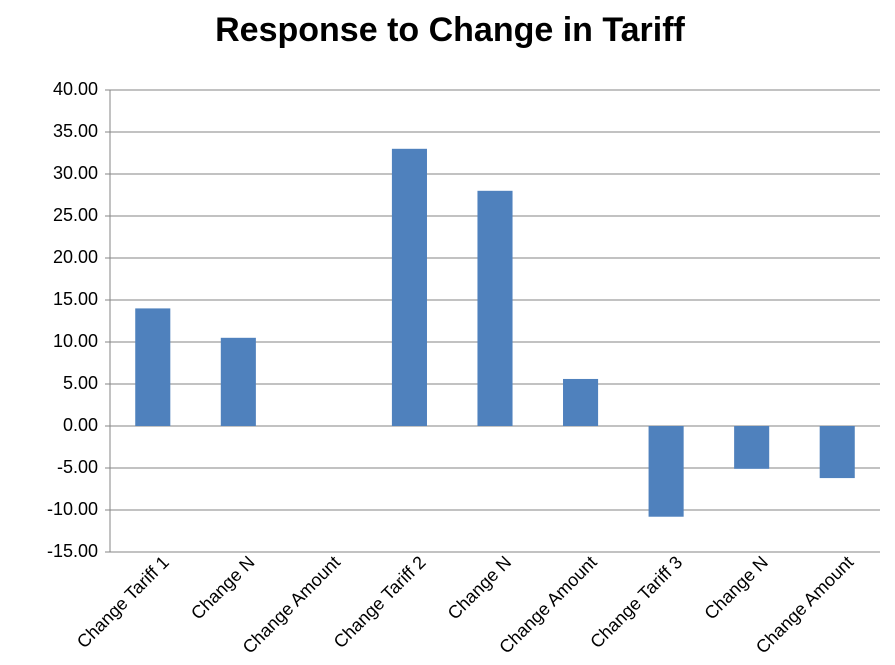 This screenshot has height=665, width=895. What do you see at coordinates (636, 602) in the screenshot?
I see `x-tick-label: Change Tariff 3` at bounding box center [636, 602].